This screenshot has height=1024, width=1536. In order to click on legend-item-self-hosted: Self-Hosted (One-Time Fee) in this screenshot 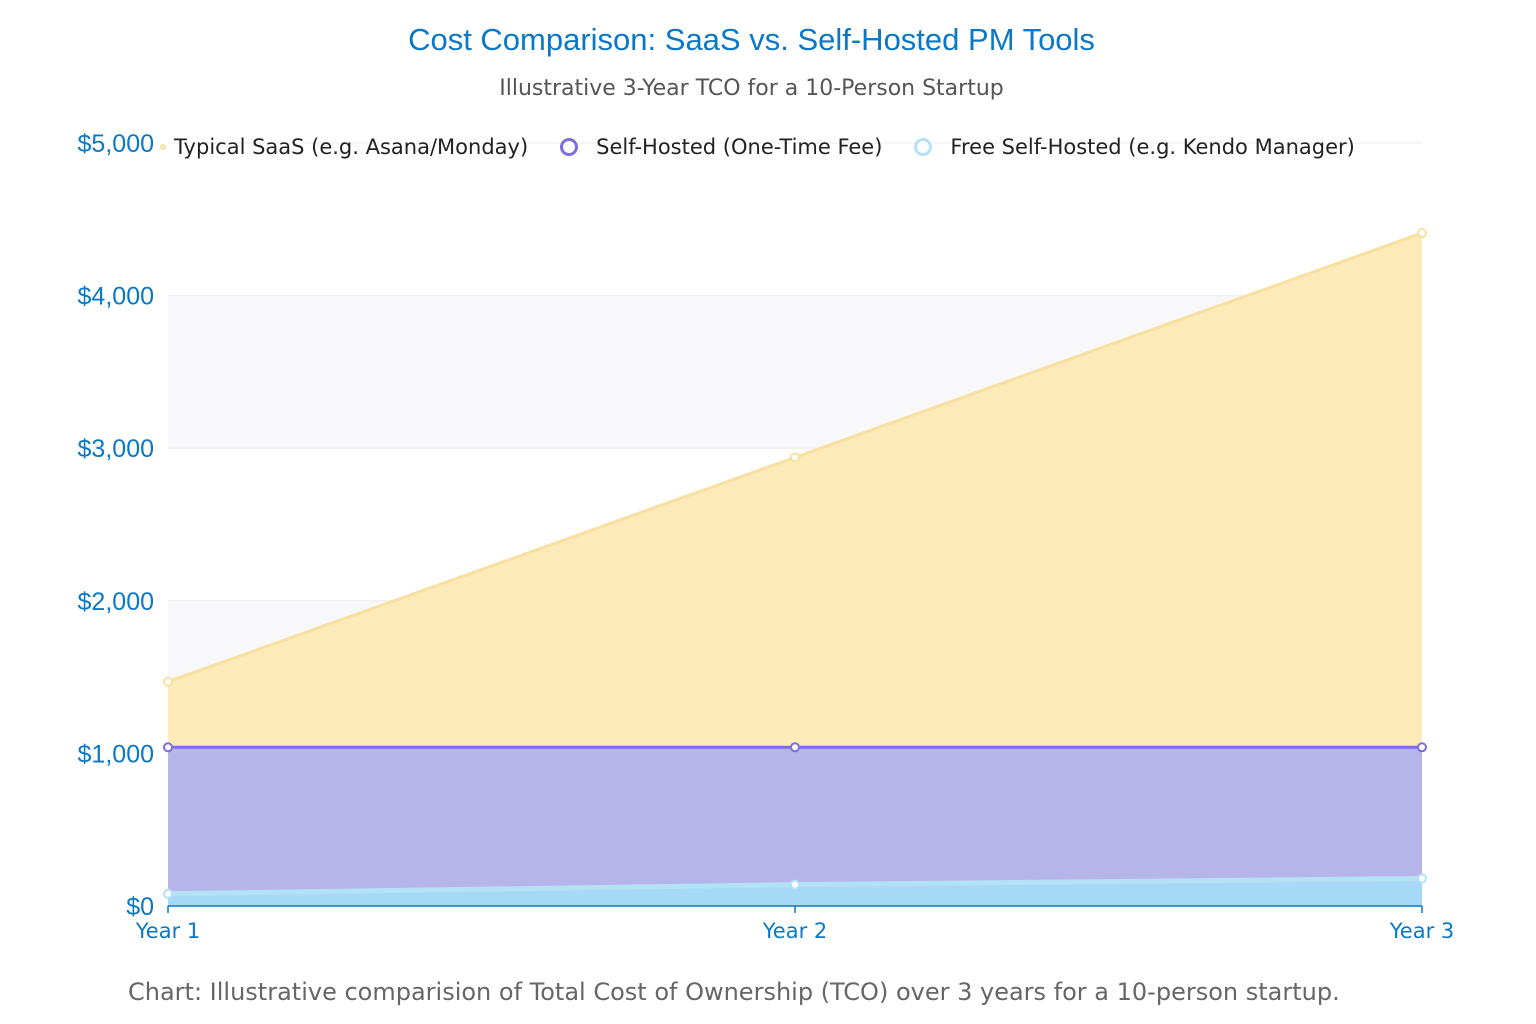, I will do `click(721, 147)`.